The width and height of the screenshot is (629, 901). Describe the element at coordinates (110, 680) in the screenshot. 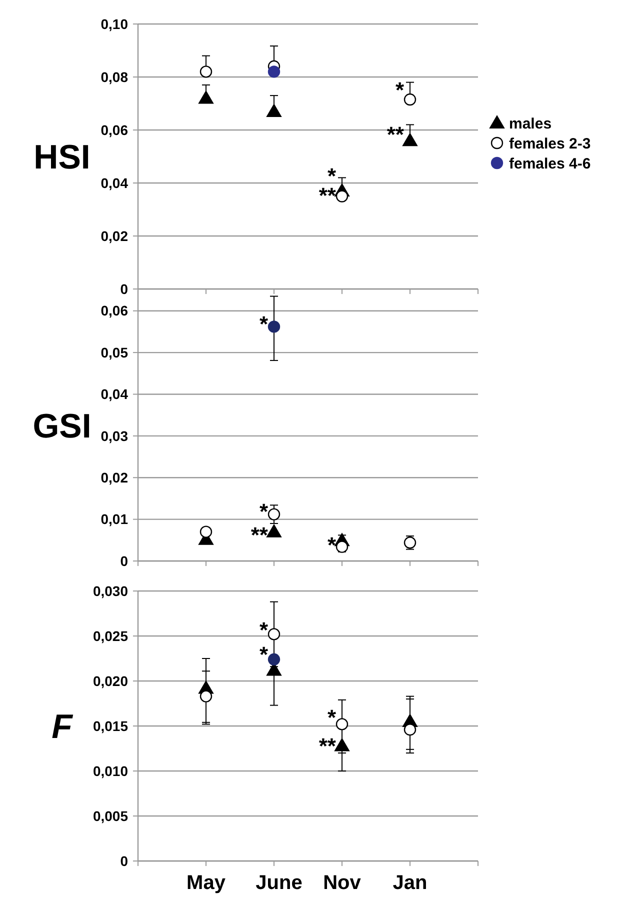

I see `y-tick-label: 0,020` at that location.